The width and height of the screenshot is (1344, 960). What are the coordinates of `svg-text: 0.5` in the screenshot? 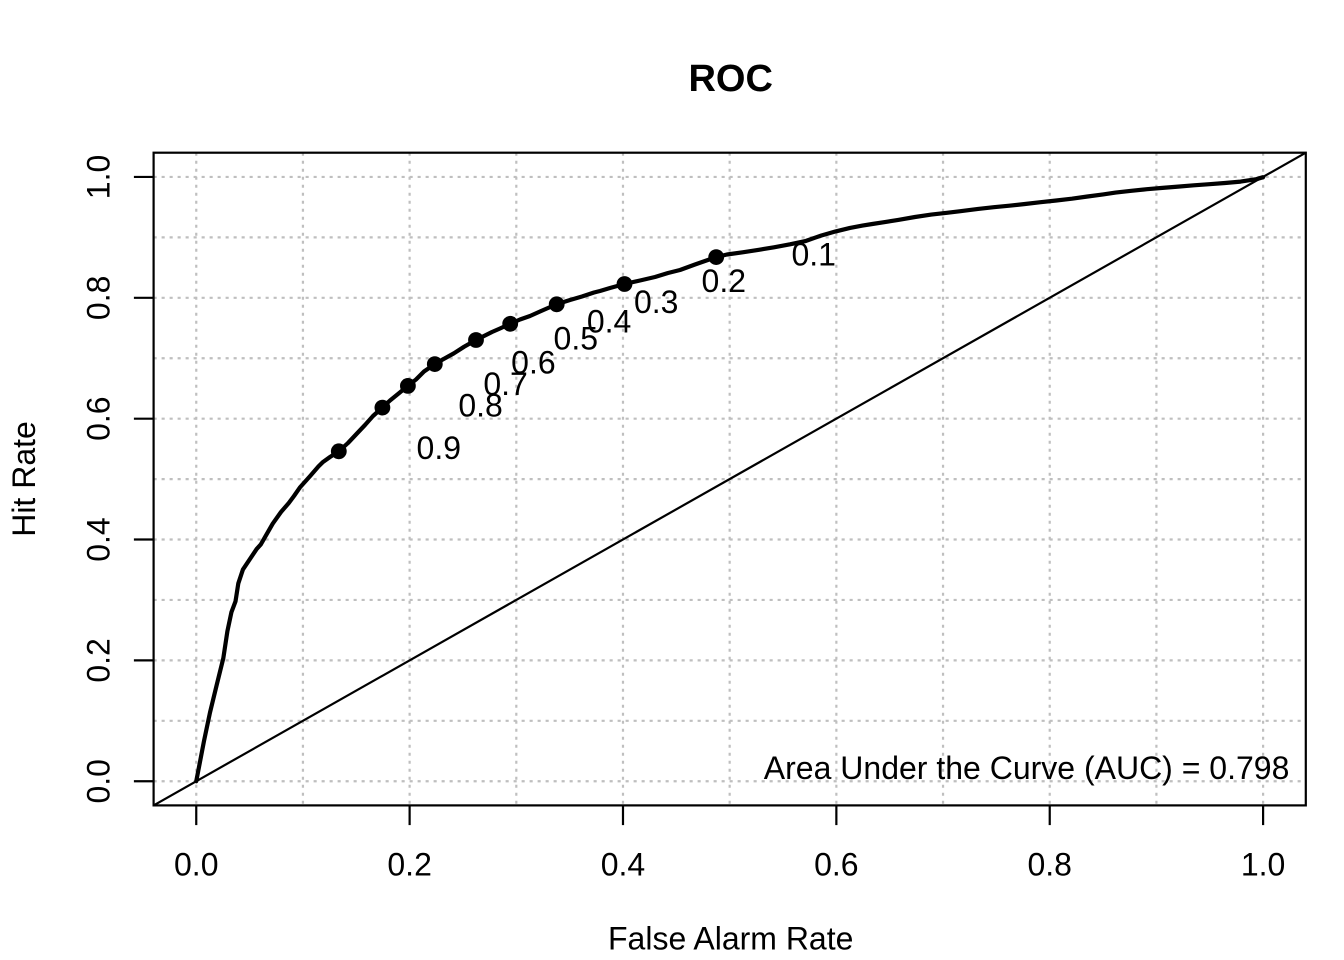 It's located at (576, 339).